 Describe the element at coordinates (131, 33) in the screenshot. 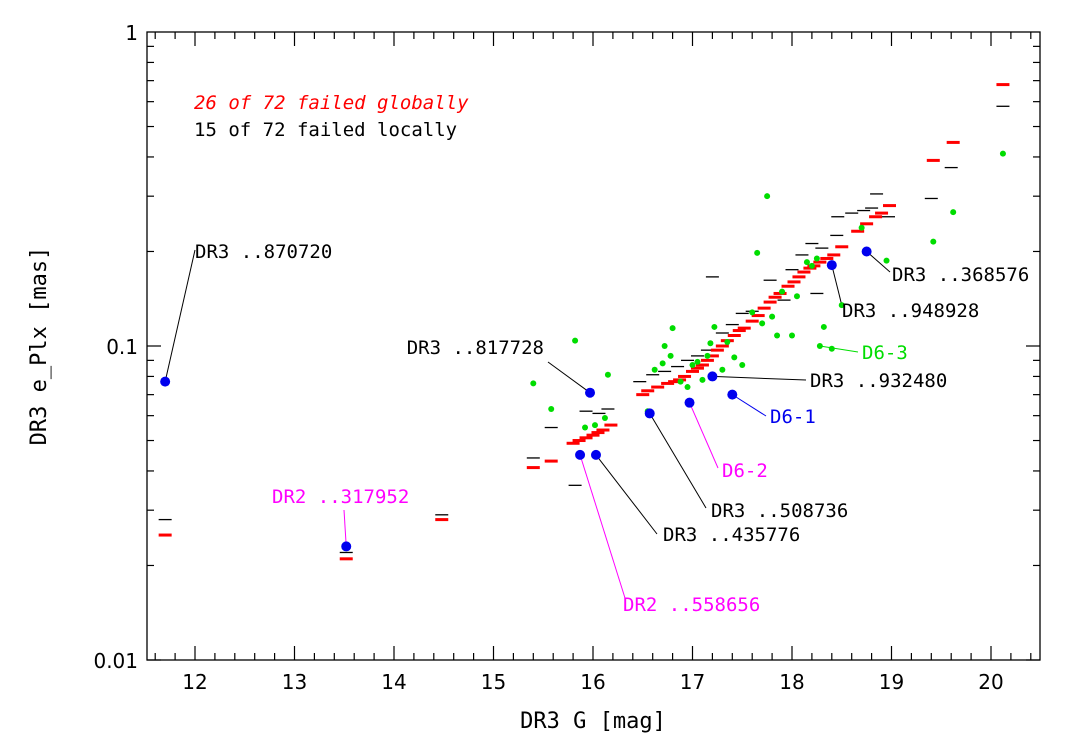

I see `y-tick-label: 1` at that location.